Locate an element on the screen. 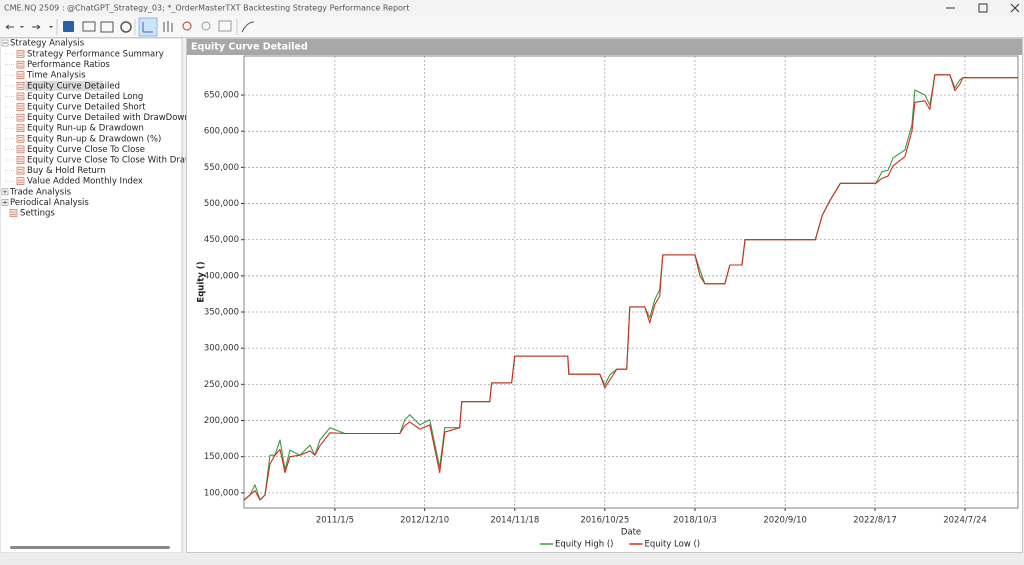 Image resolution: width=1024 pixels, height=565 pixels. cursor-tool-icon is located at coordinates (147, 27).